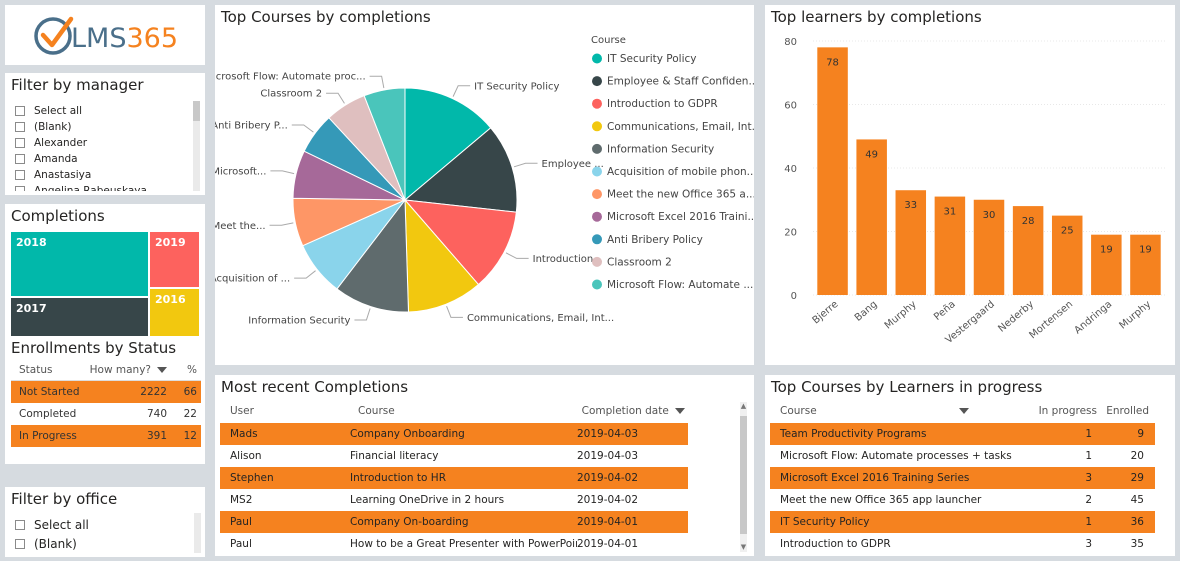 The image size is (1180, 561). Describe the element at coordinates (454, 456) in the screenshot. I see `table-row: Alison Financial literacy 2019-04-03` at that location.